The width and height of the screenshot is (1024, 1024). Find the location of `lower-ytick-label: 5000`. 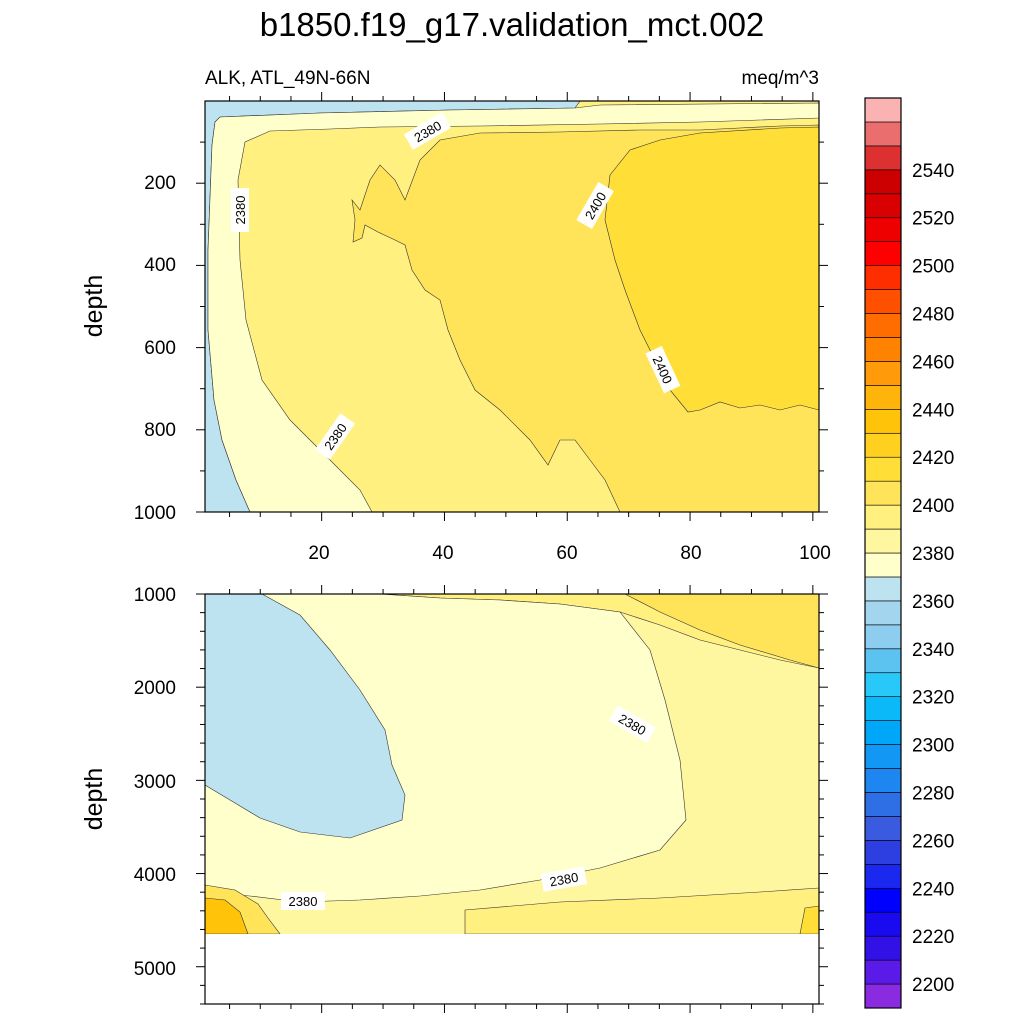

lower-ytick-label: 5000 is located at coordinates (155, 969).